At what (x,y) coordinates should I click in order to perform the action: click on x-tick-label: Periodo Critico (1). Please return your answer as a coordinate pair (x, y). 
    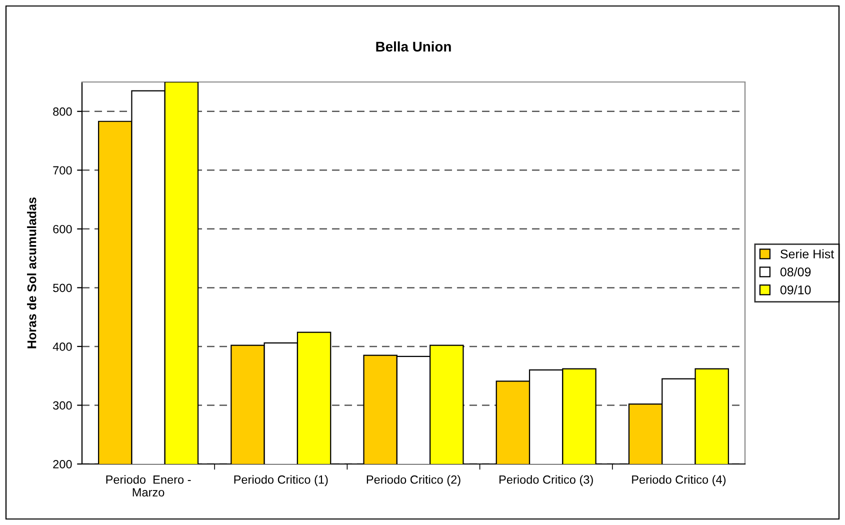
    Looking at the image, I should click on (281, 480).